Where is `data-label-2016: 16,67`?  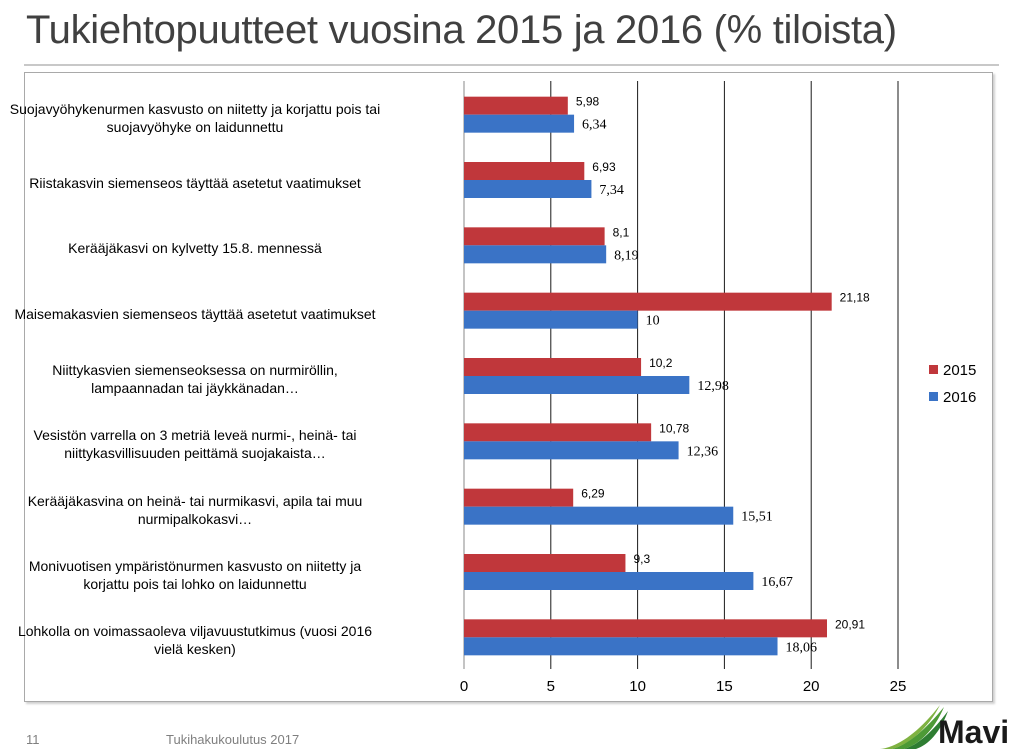
data-label-2016: 16,67 is located at coordinates (777, 582).